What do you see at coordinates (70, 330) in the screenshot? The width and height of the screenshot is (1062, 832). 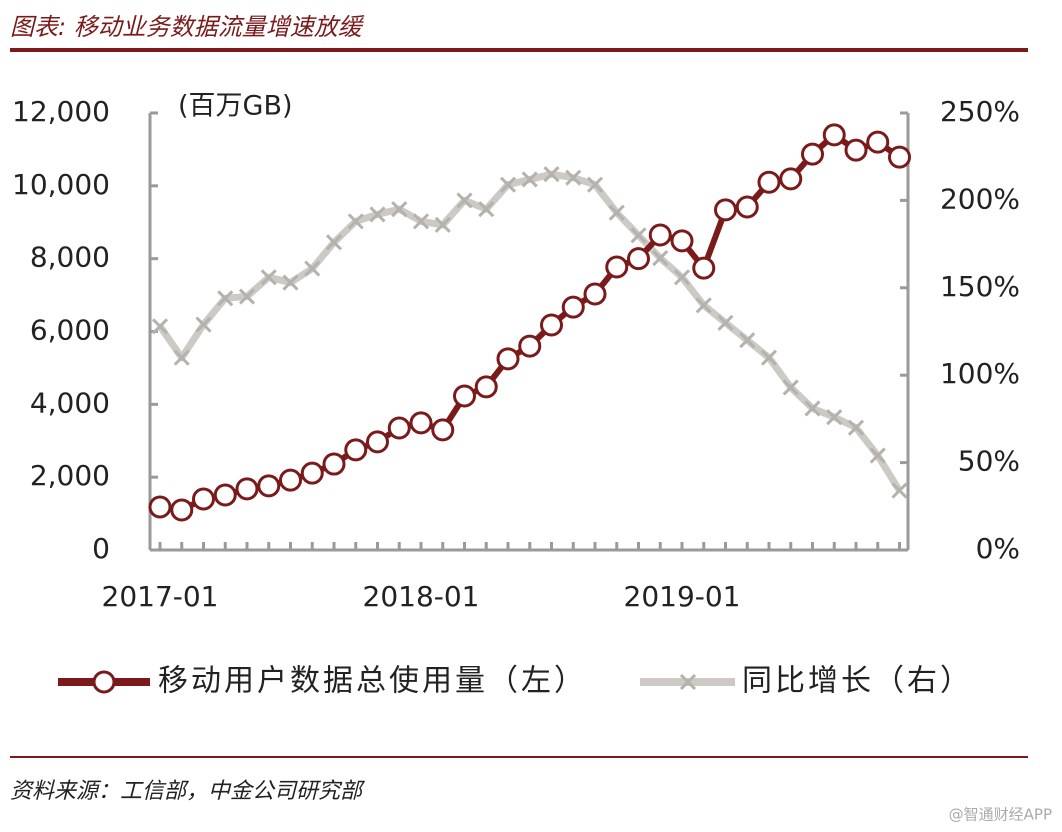 I see `y-tick-label: 6,000` at bounding box center [70, 330].